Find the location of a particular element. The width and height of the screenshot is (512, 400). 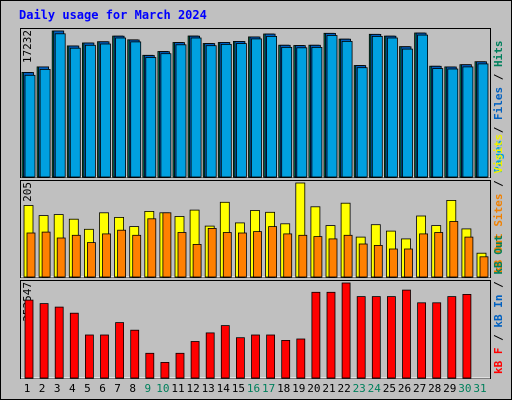

day-label: 8 is located at coordinates (132, 388).